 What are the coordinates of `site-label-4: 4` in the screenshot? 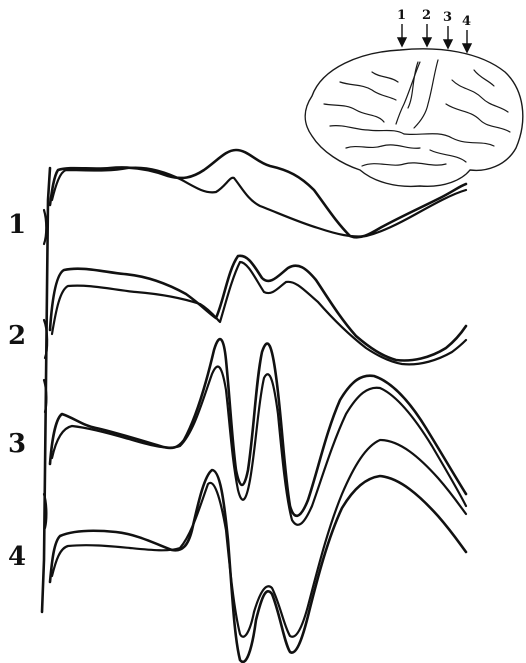 It's located at (466, 21).